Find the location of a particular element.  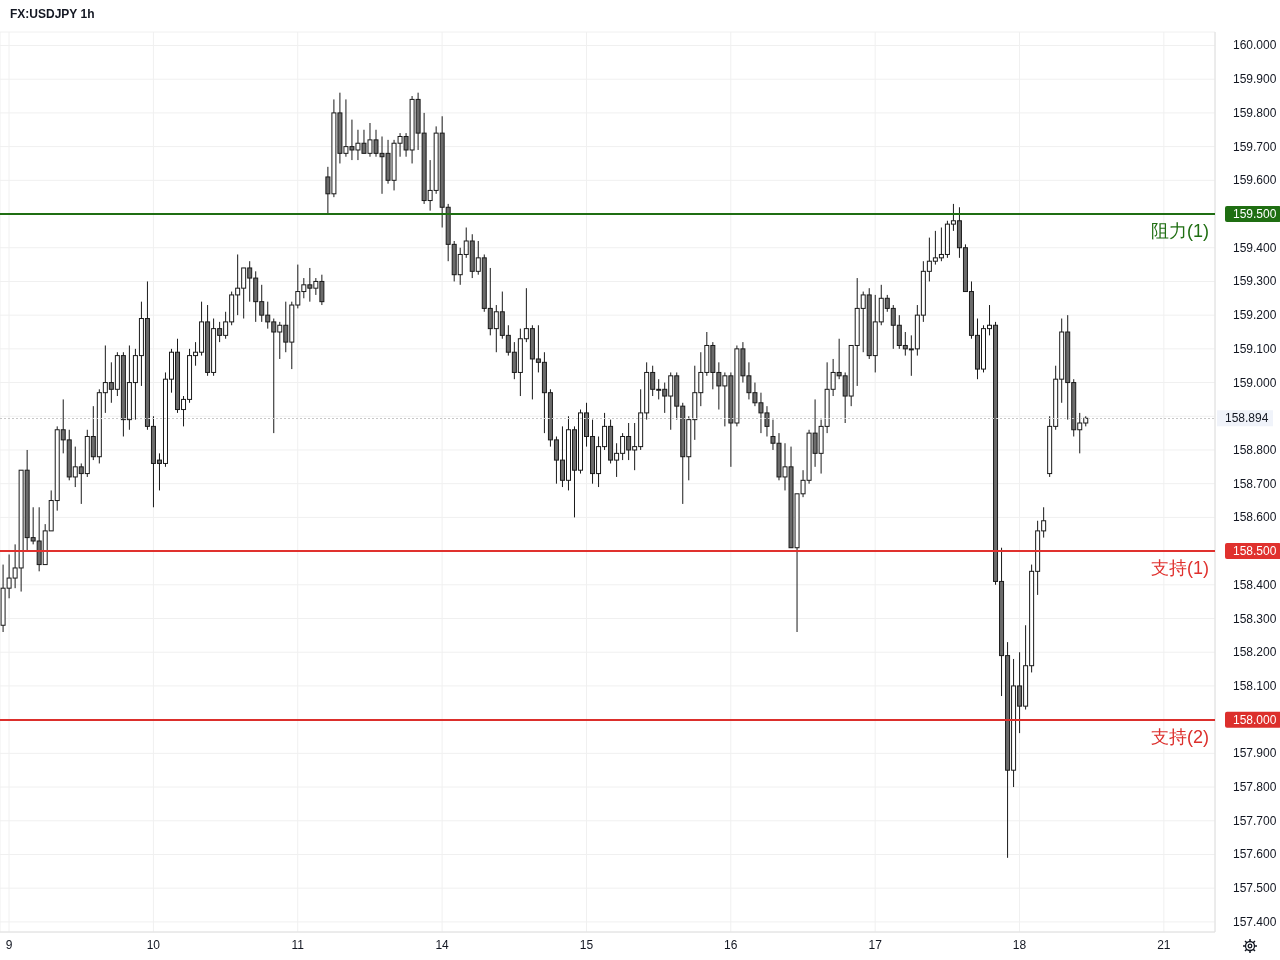

y-tick-label: 158.700 is located at coordinates (1255, 483).